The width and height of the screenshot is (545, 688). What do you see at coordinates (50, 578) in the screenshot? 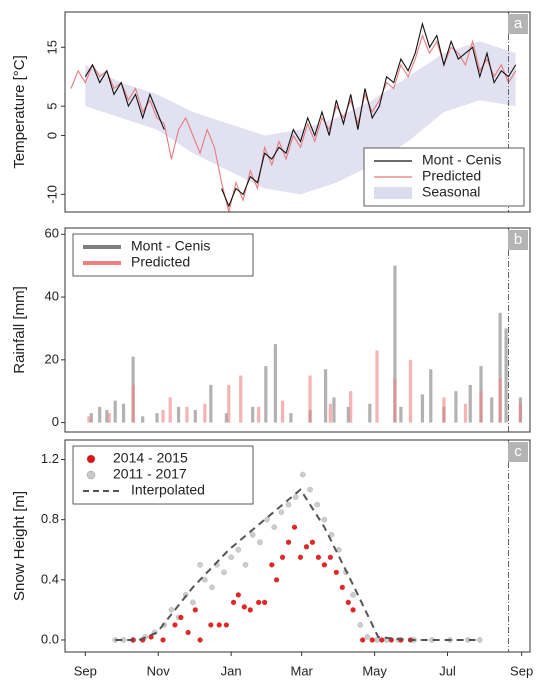
I see `y-tick-label: 0.4` at bounding box center [50, 578].